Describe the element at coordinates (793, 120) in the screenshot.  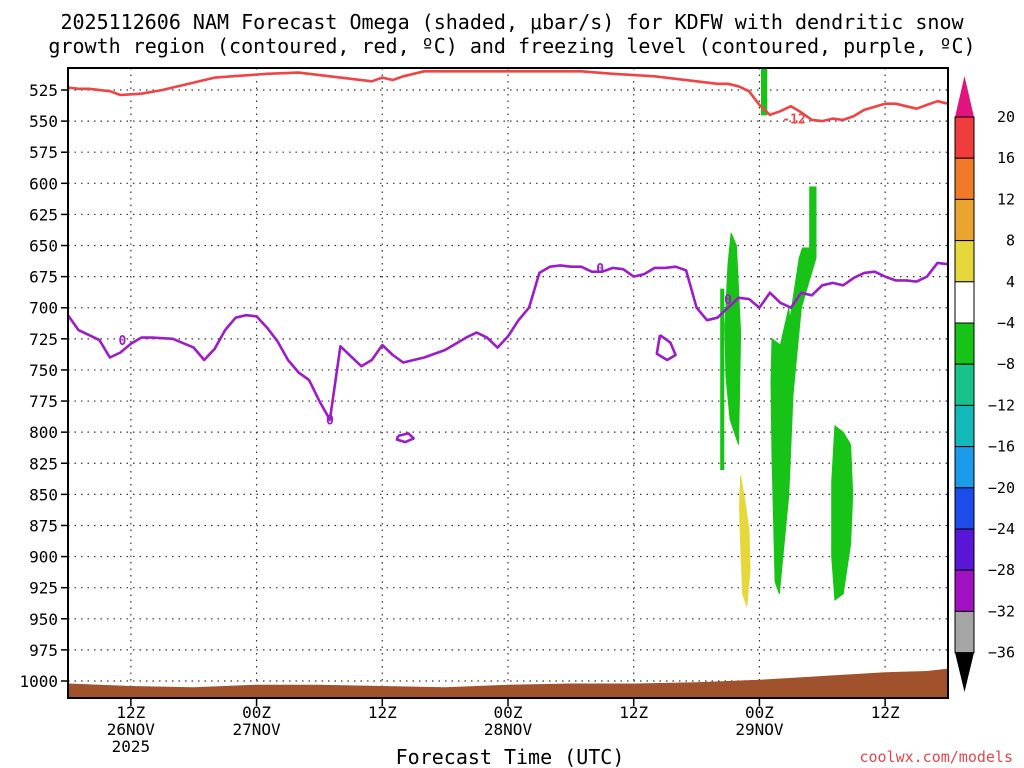
I see `dgz-contour-label: -12` at that location.